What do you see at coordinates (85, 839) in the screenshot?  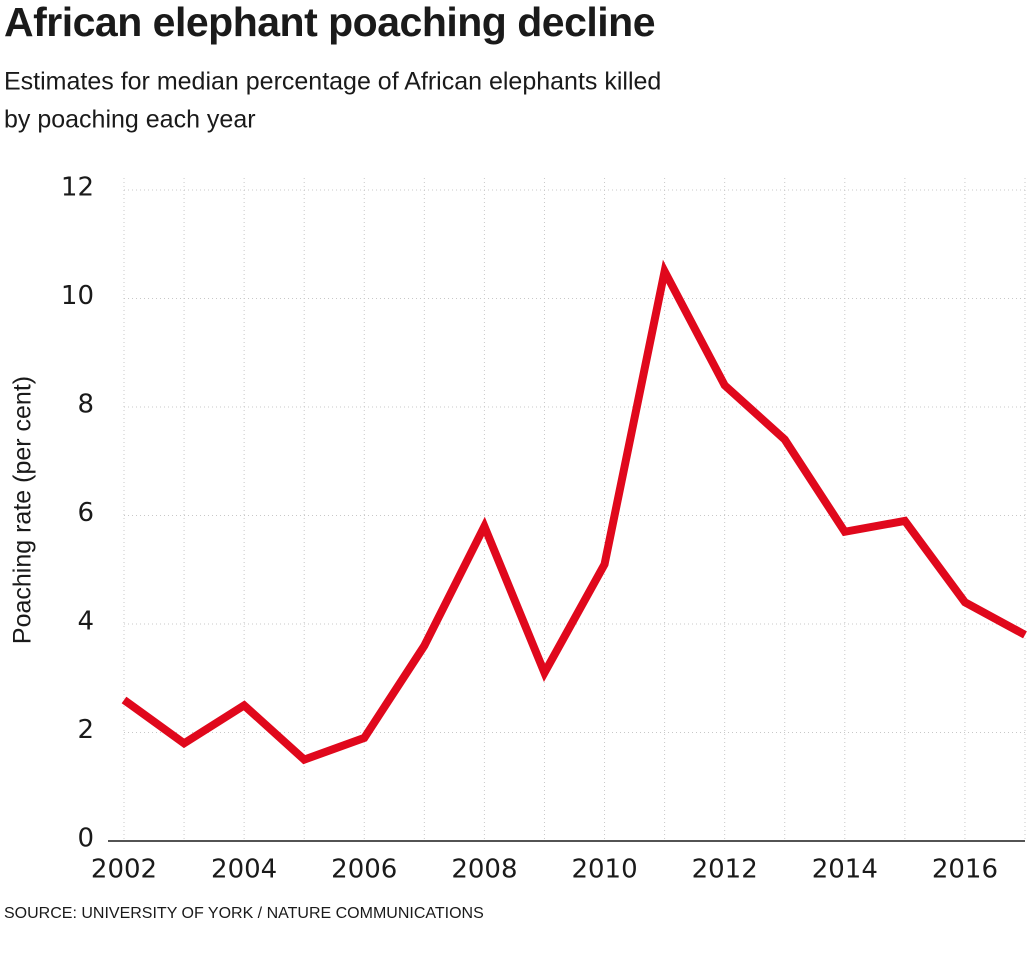 I see `y-tick-label: 0` at bounding box center [85, 839].